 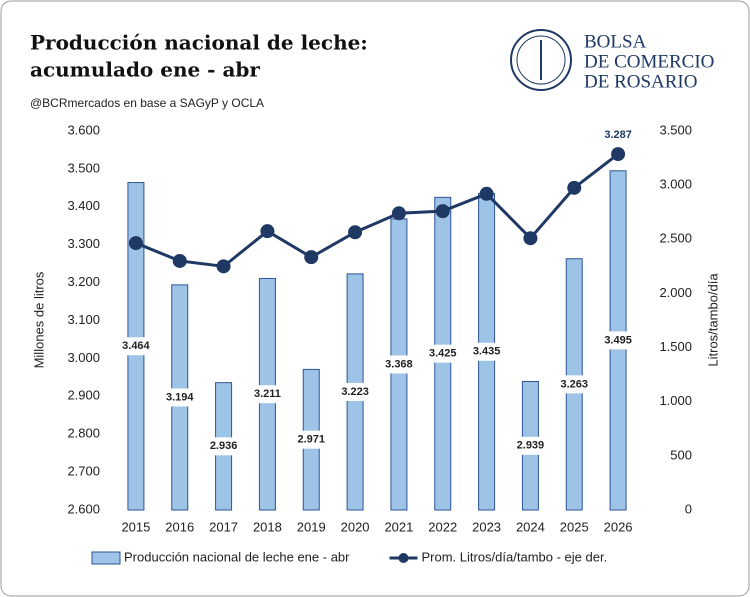 I want to click on chart-title: acumulado ene - abr, so click(x=145, y=70).